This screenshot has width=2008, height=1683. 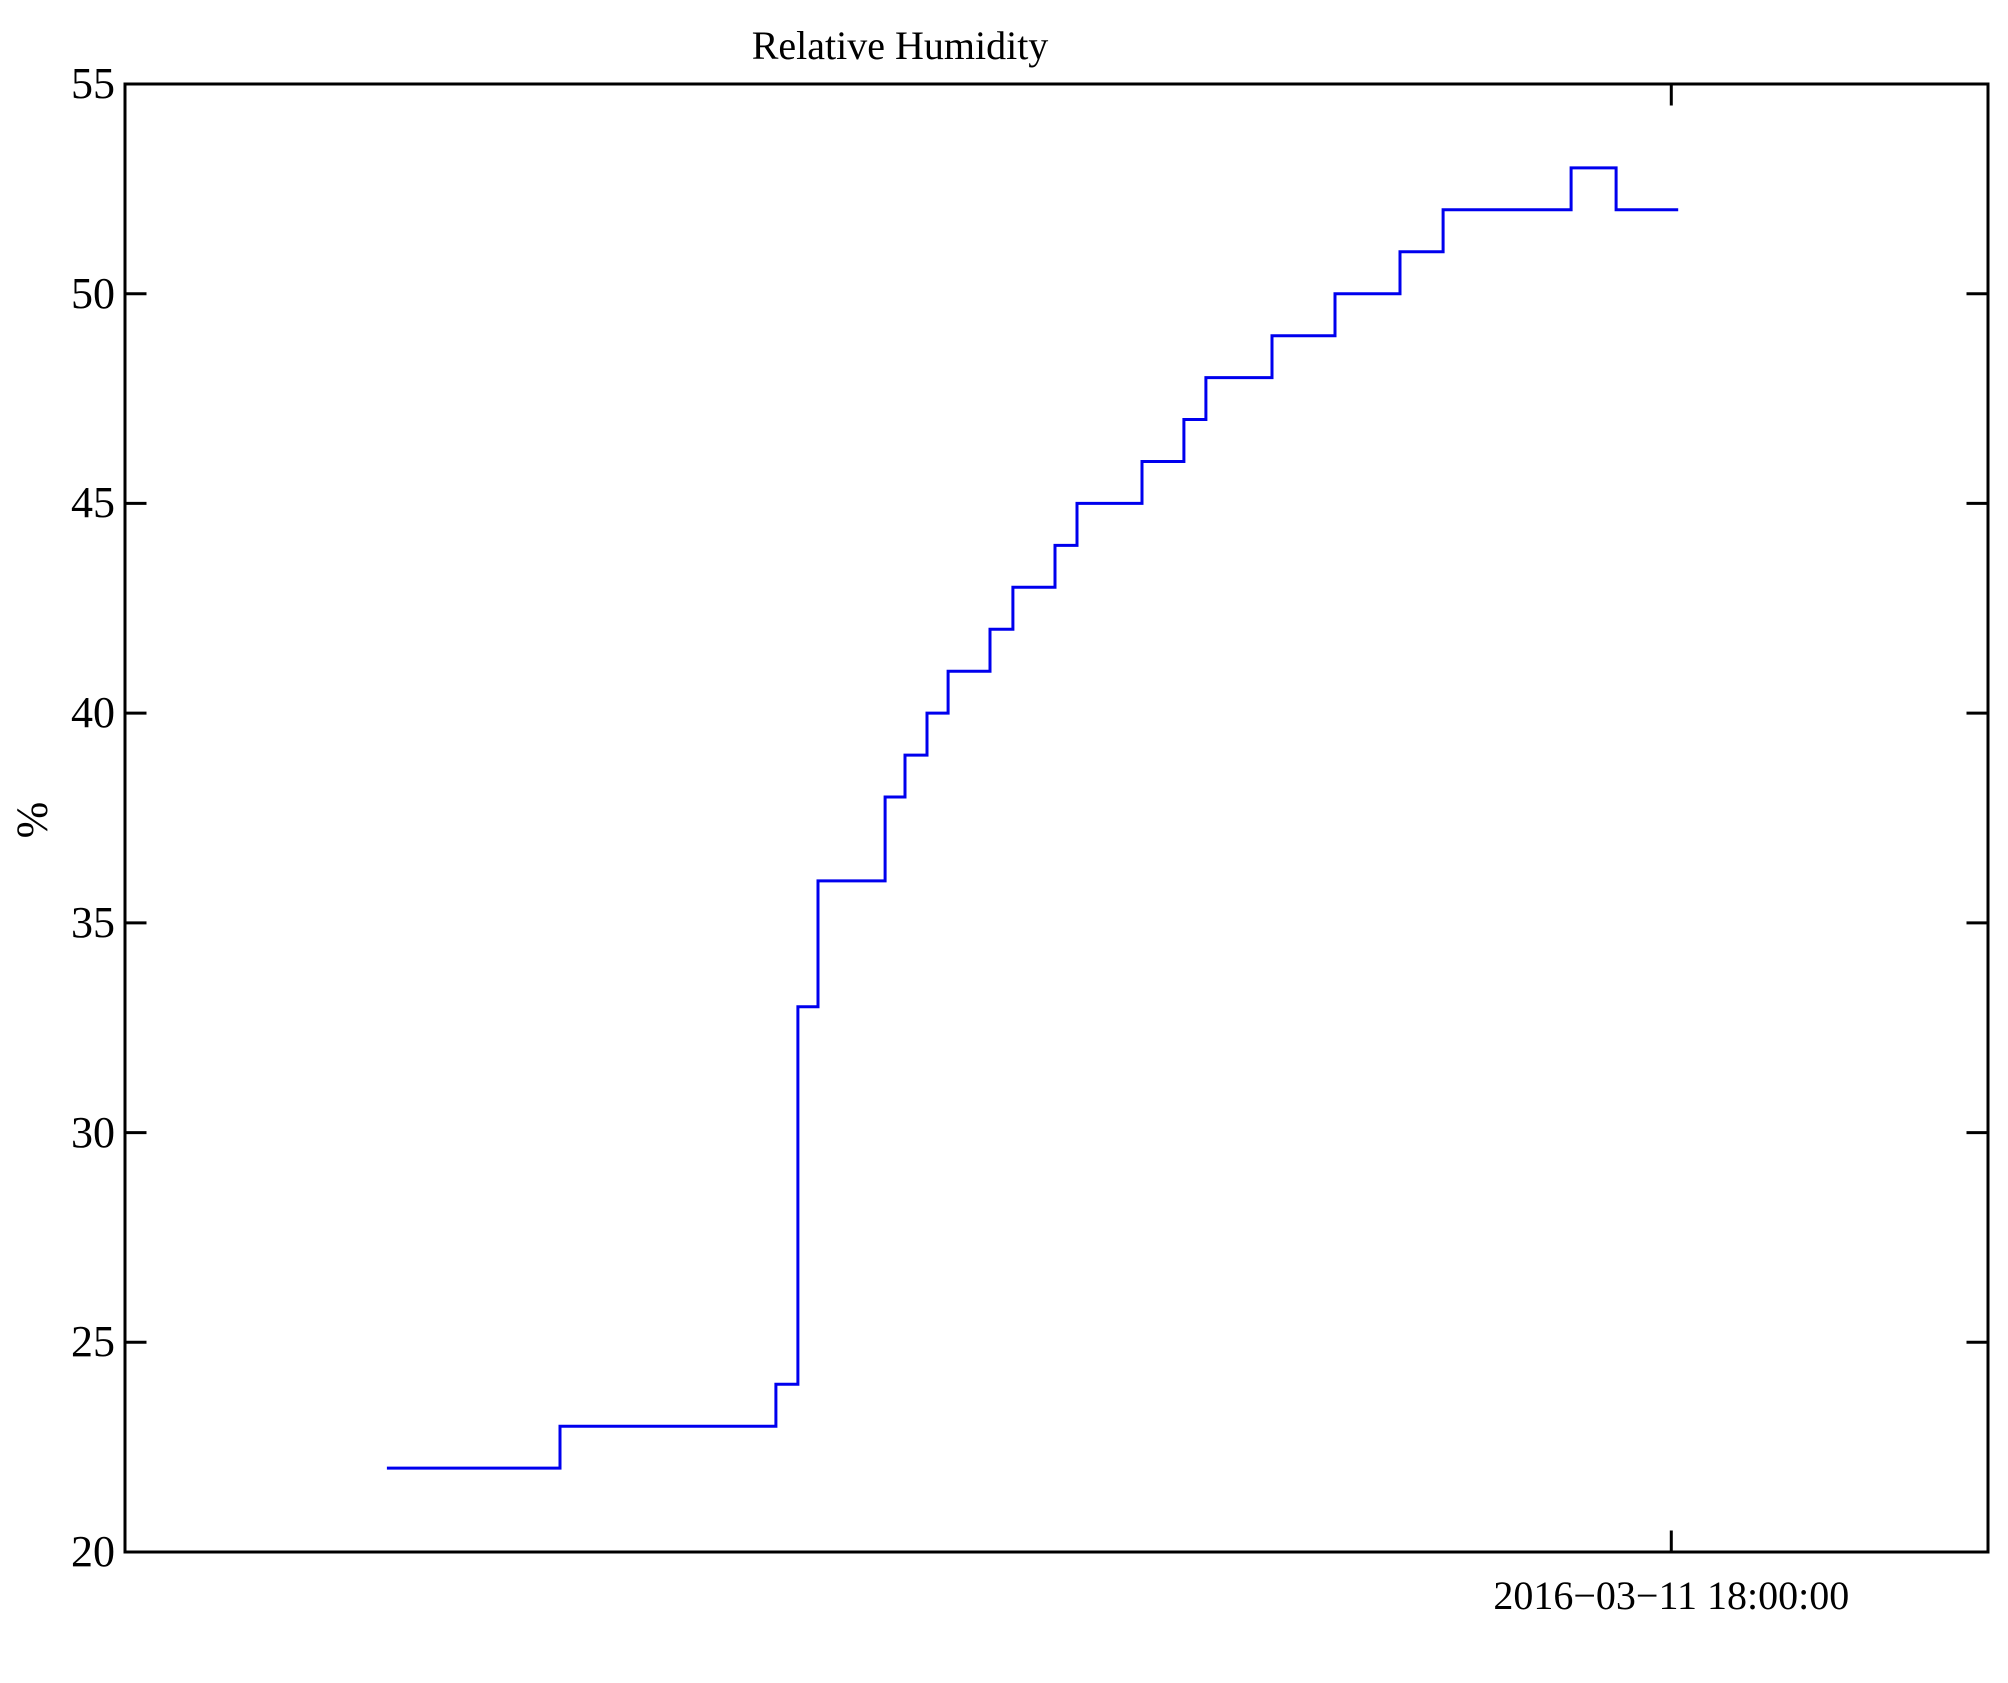 I want to click on y-tick-label: 40, so click(x=93, y=713).